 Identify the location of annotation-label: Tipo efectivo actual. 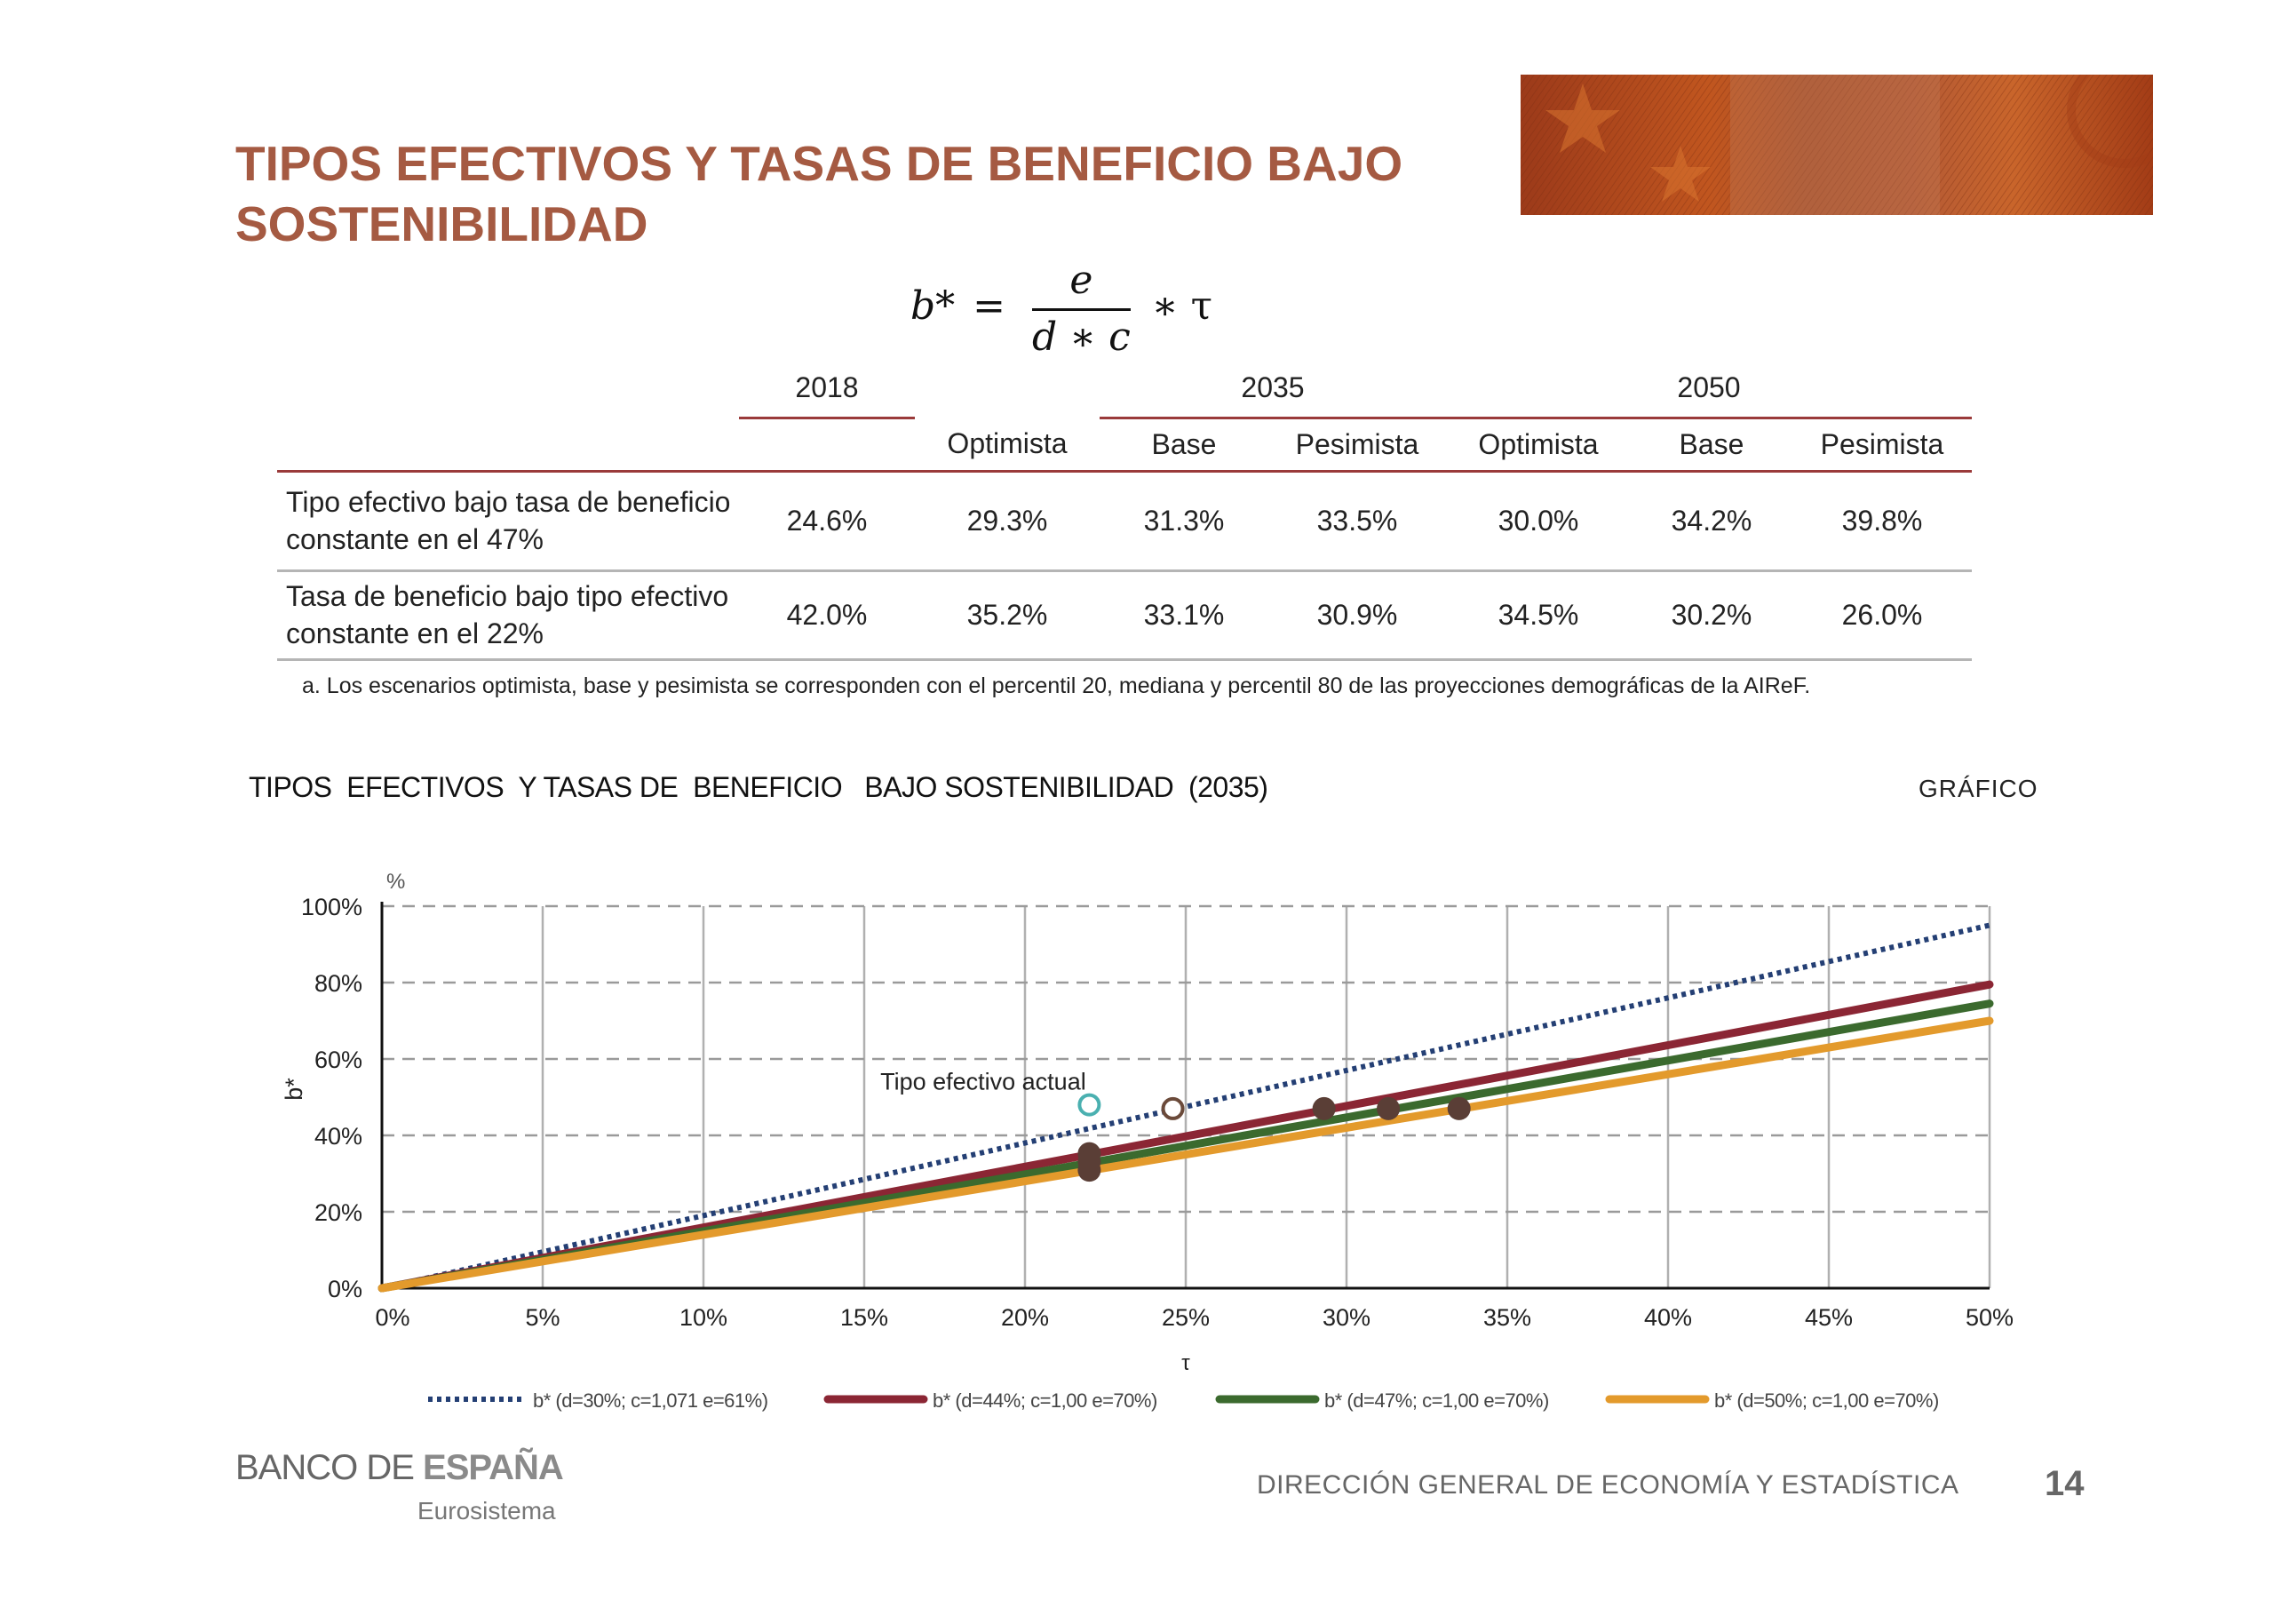
(983, 1081).